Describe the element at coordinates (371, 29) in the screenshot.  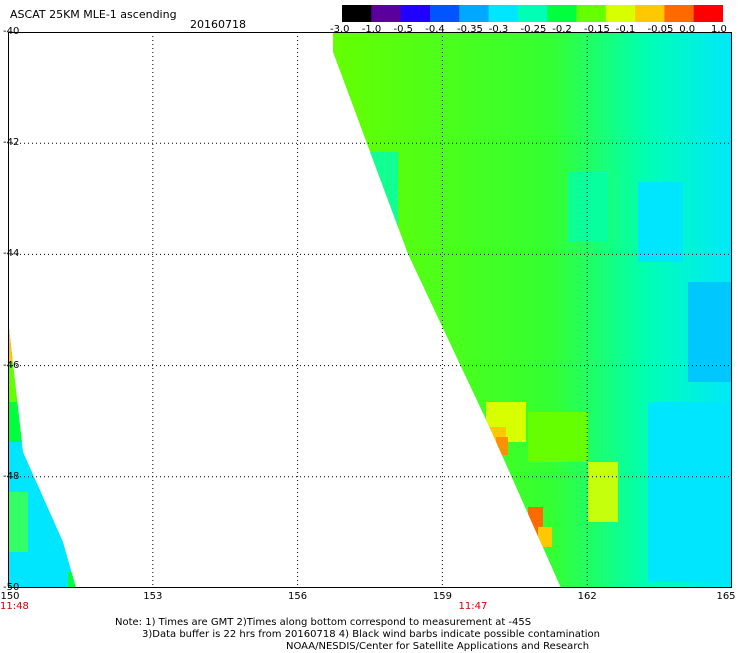
I see `colorbar-tick-label: -1.0` at that location.